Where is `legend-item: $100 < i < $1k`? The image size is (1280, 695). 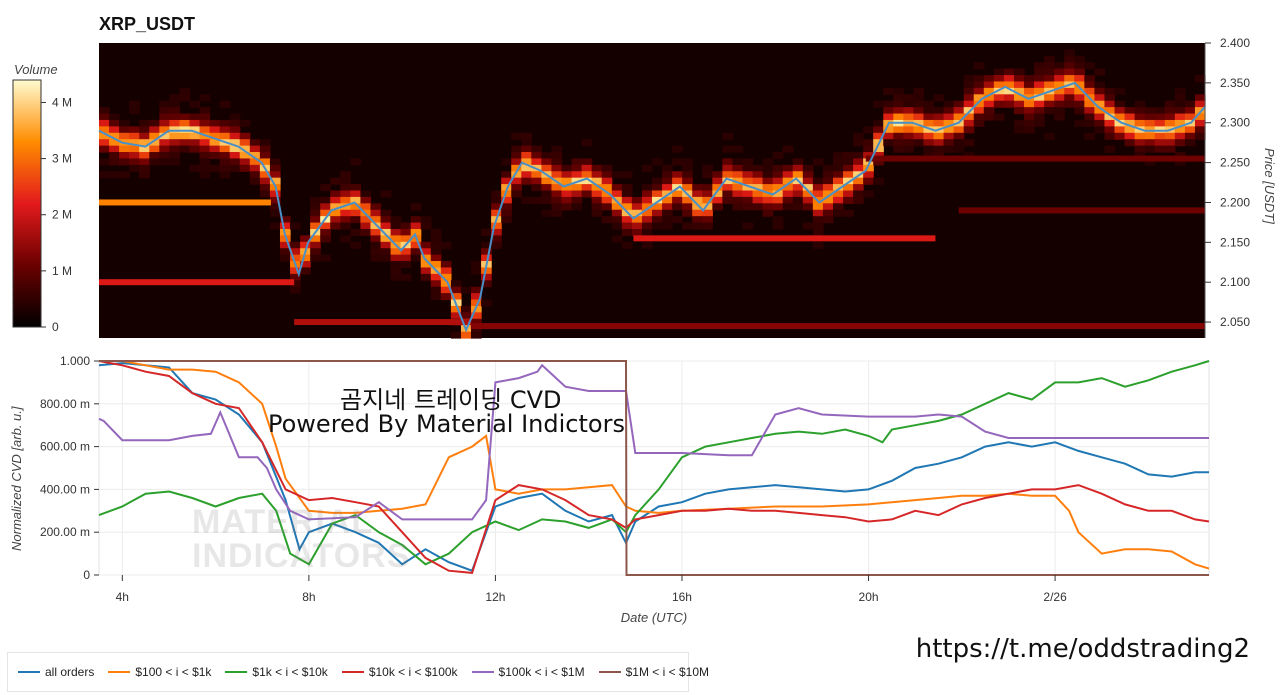 legend-item: $100 < i < $1k is located at coordinates (159, 672).